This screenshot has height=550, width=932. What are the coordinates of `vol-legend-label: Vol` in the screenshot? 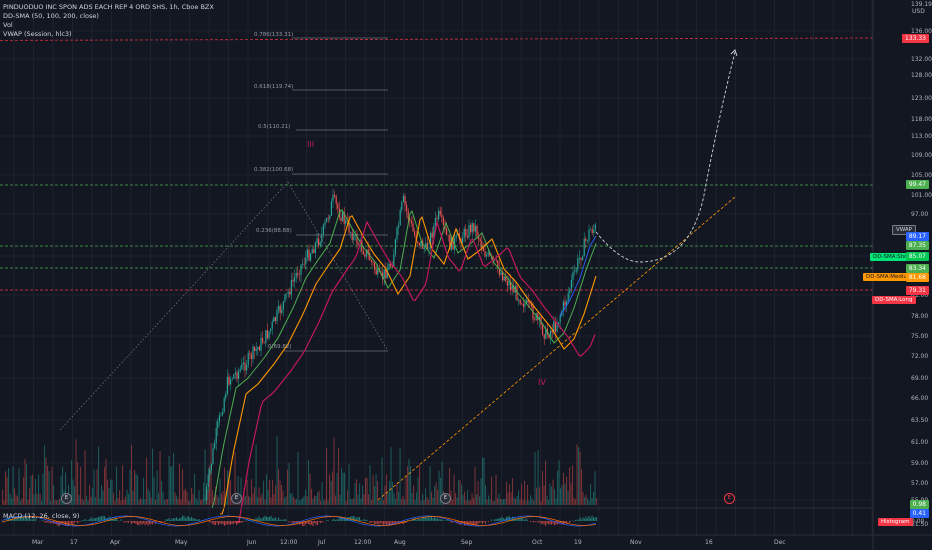 It's located at (8, 25).